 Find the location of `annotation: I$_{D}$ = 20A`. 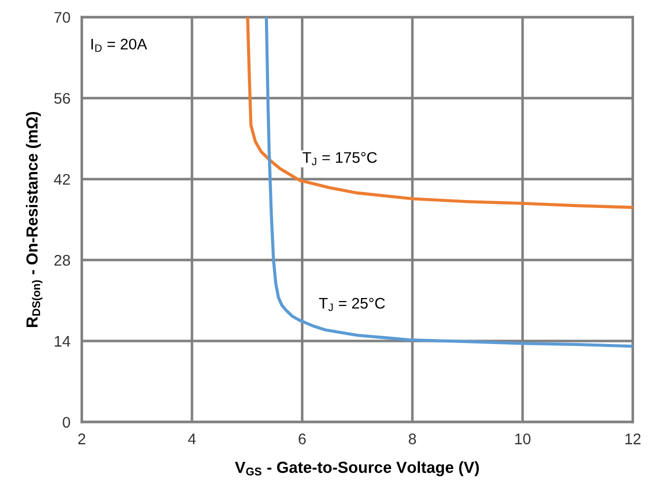

annotation: I$_{D}$ = 20A is located at coordinates (119, 45).